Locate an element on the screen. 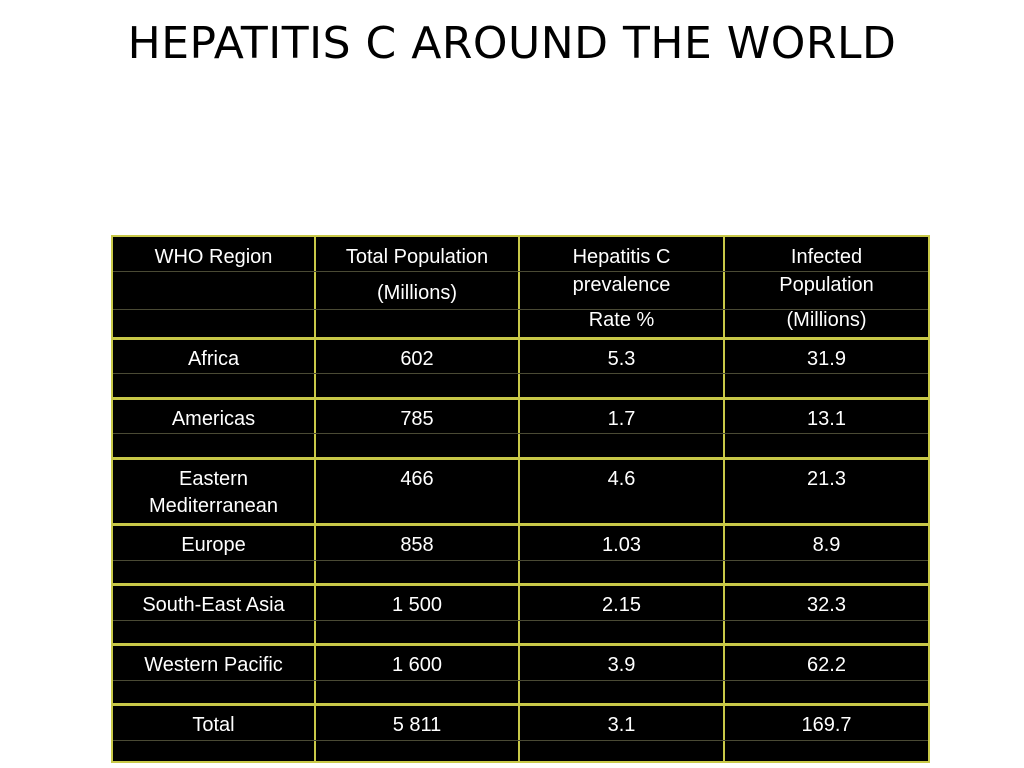  cell-population: 1 500 is located at coordinates (417, 605).